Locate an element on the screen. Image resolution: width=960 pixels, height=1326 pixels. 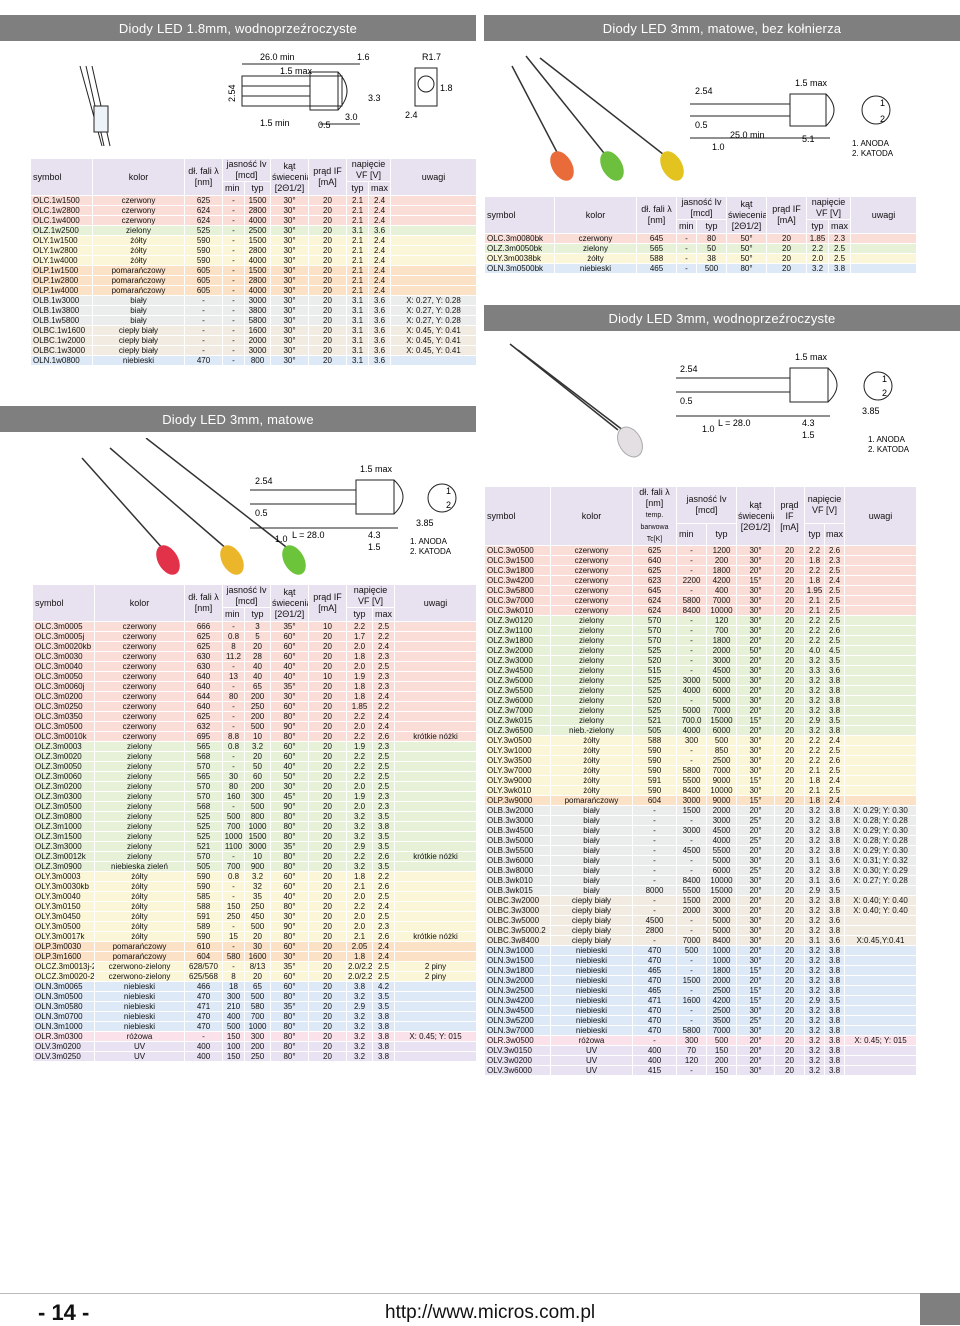
table-cell: 8000 is located at coordinates (654, 890).